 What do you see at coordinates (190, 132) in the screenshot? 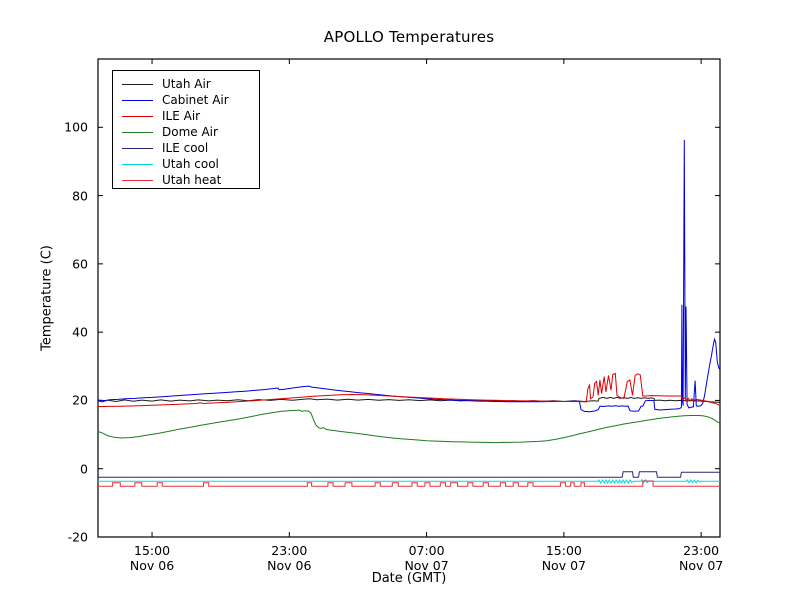
I see `legend-label: Dome Air` at bounding box center [190, 132].